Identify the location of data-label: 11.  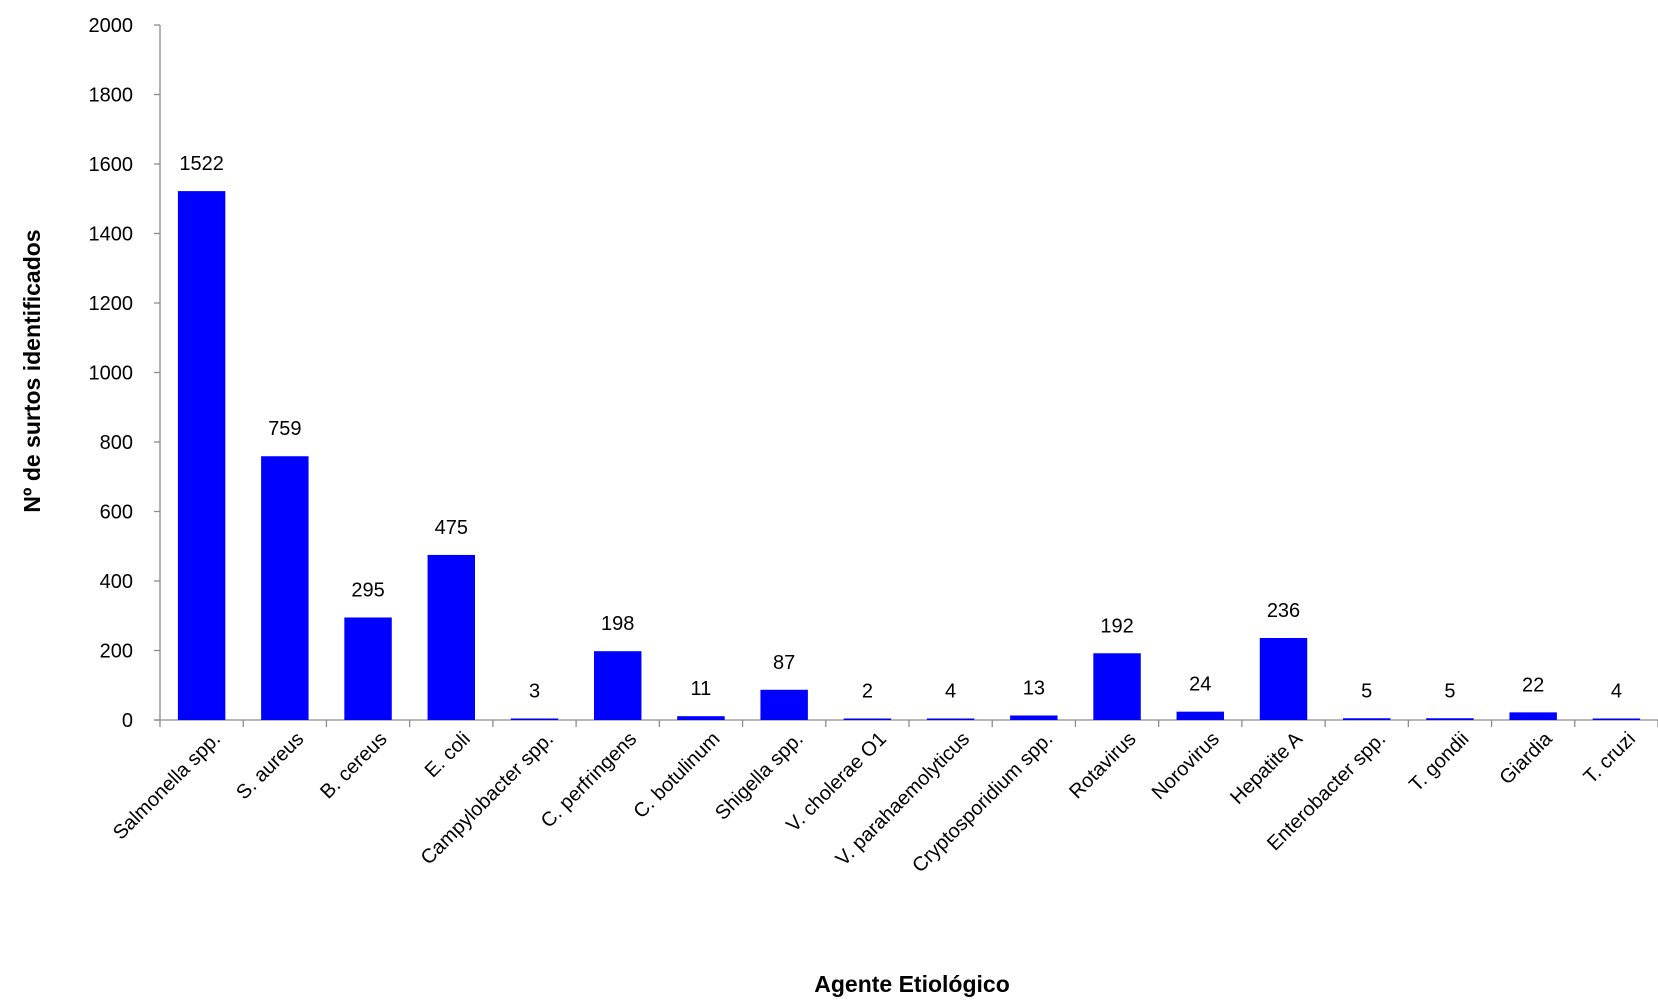
(701, 689).